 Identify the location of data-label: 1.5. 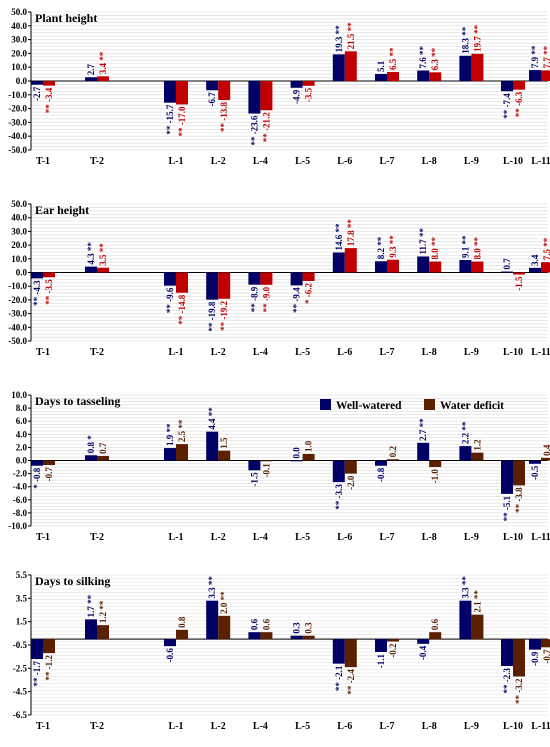
(224, 443).